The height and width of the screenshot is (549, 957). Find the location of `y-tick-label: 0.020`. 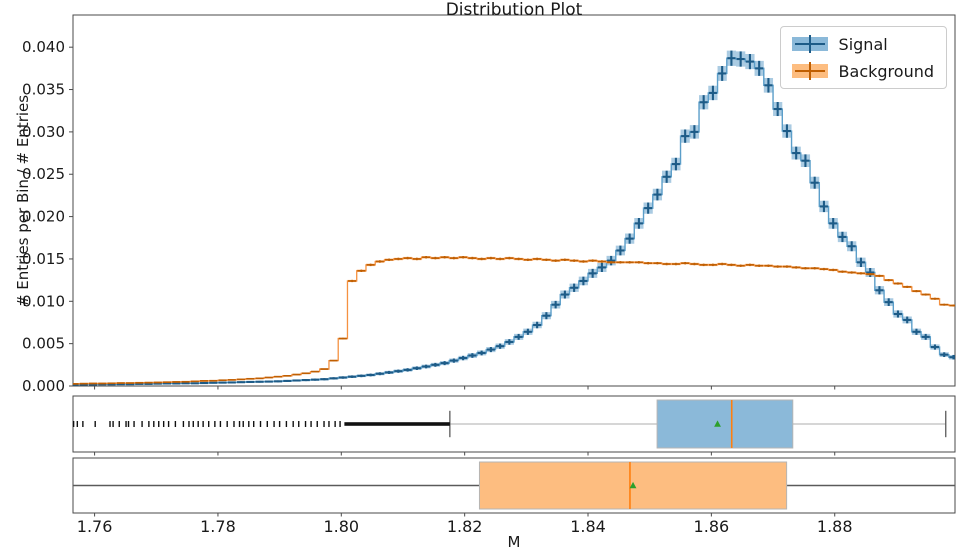

y-tick-label: 0.020 is located at coordinates (43, 217).